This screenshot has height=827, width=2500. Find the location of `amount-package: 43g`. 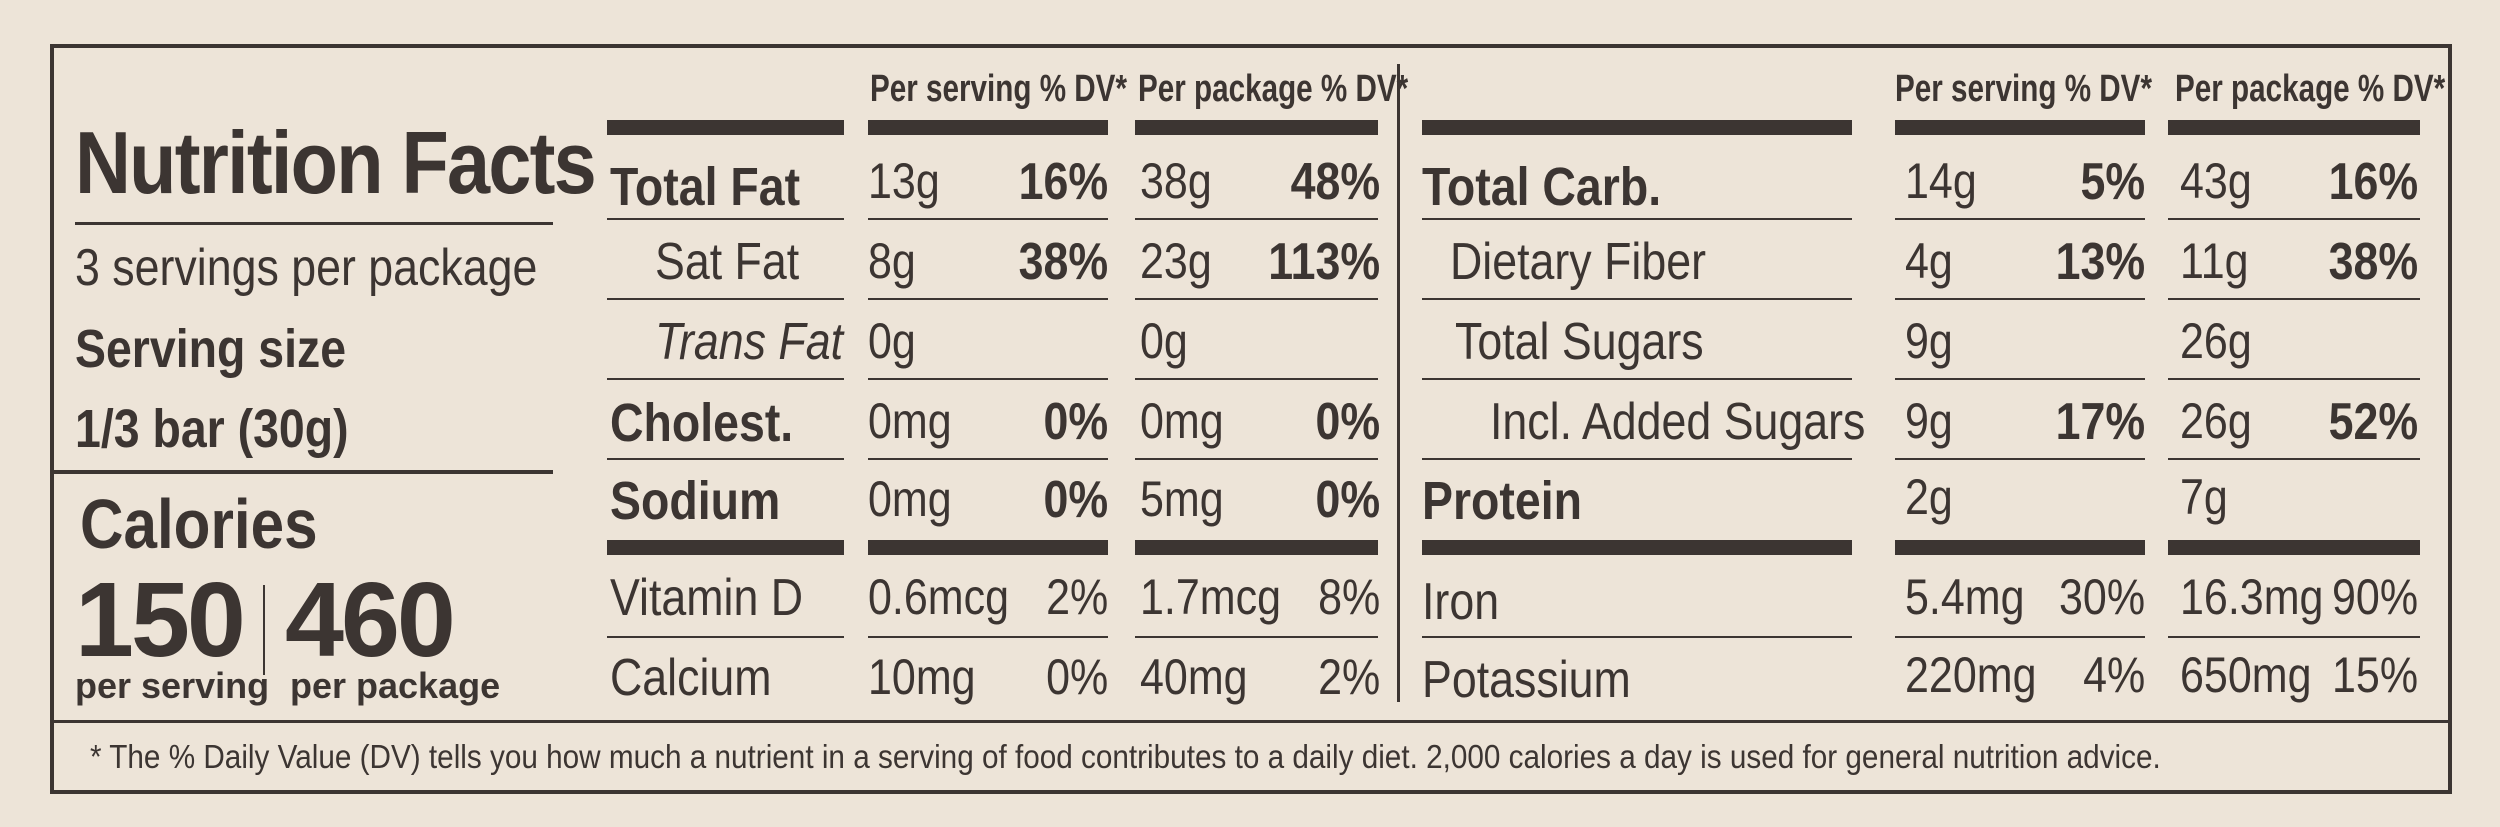

amount-package: 43g is located at coordinates (2216, 181).